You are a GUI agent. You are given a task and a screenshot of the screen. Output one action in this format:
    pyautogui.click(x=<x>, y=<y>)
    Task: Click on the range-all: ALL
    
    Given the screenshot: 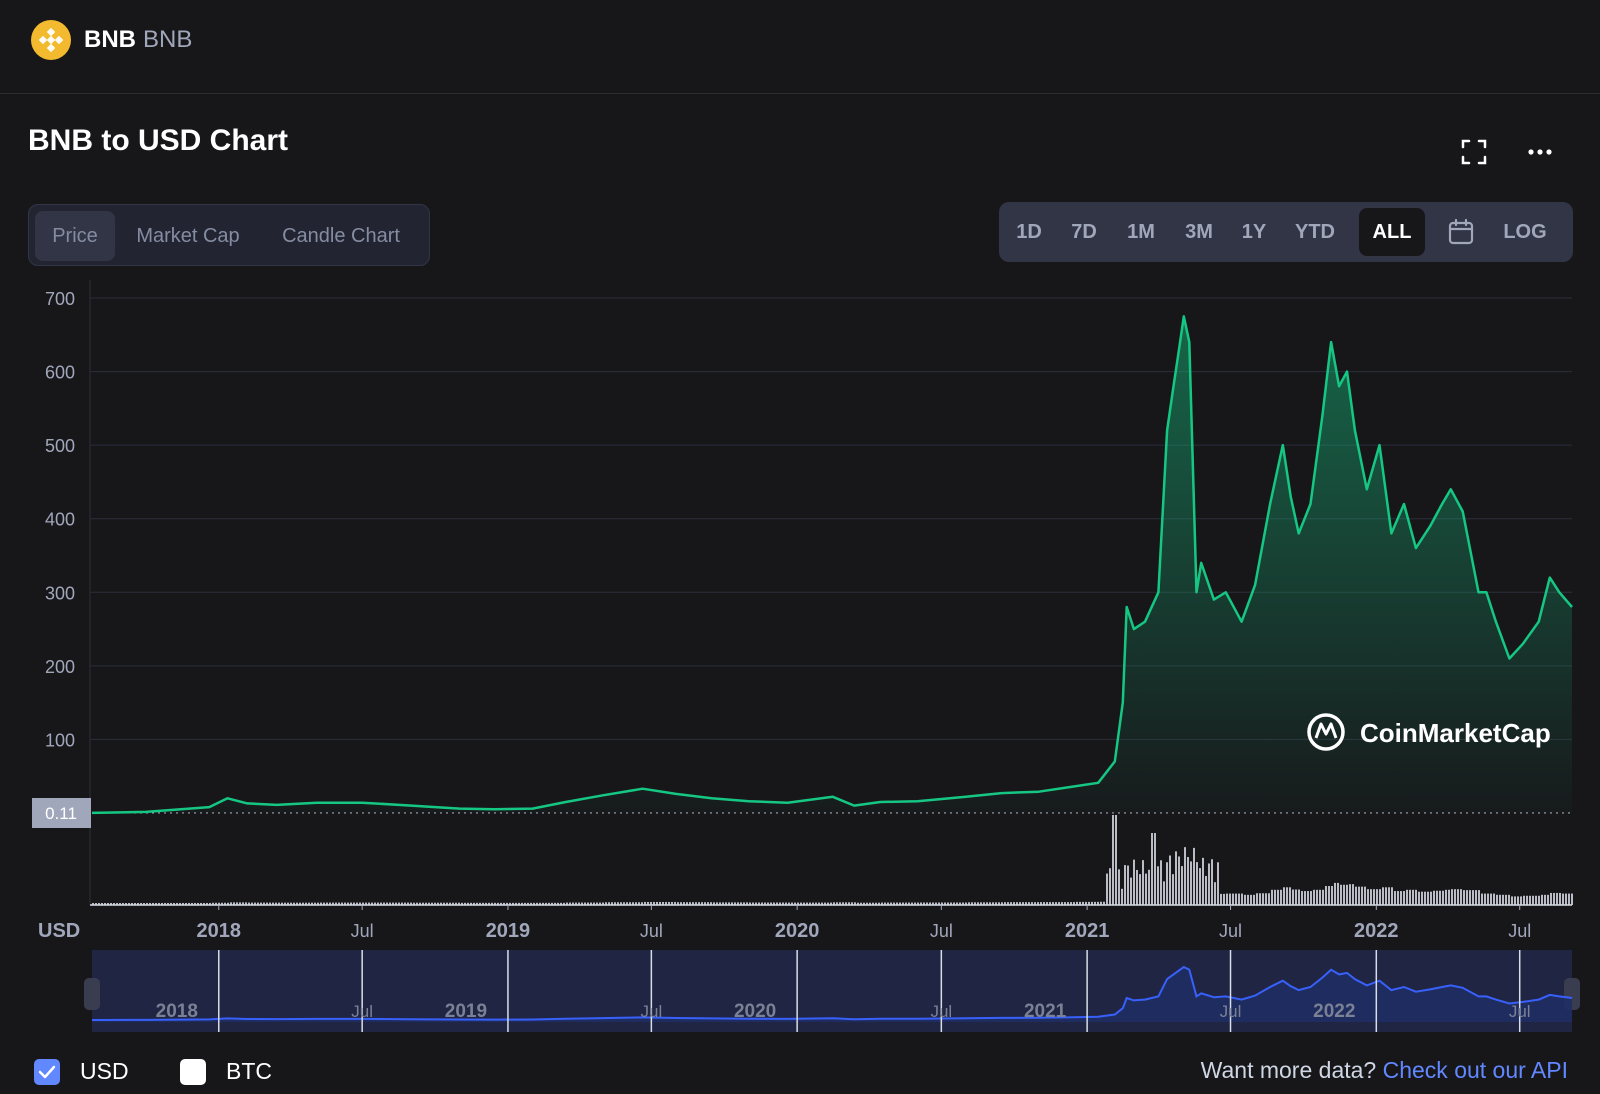 What is the action you would take?
    pyautogui.click(x=1392, y=232)
    